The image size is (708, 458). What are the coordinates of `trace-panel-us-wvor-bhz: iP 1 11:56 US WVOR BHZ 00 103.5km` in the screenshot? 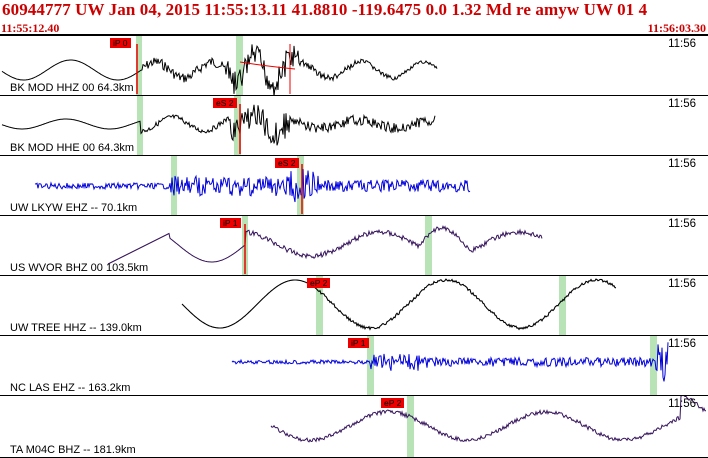 It's located at (354, 246).